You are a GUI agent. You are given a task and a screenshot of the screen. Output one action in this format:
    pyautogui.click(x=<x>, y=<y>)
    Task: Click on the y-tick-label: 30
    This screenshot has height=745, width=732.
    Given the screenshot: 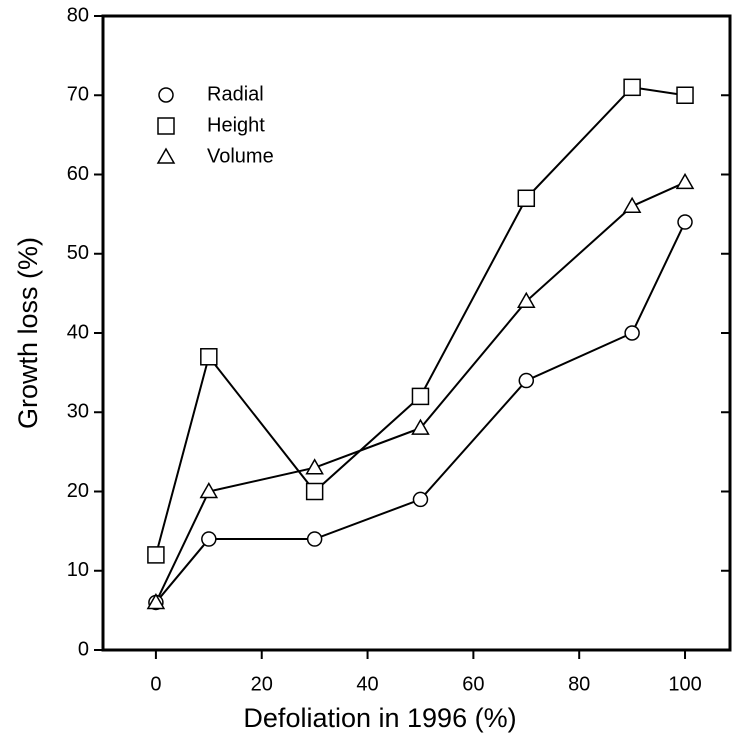 What is the action you would take?
    pyautogui.click(x=78, y=412)
    